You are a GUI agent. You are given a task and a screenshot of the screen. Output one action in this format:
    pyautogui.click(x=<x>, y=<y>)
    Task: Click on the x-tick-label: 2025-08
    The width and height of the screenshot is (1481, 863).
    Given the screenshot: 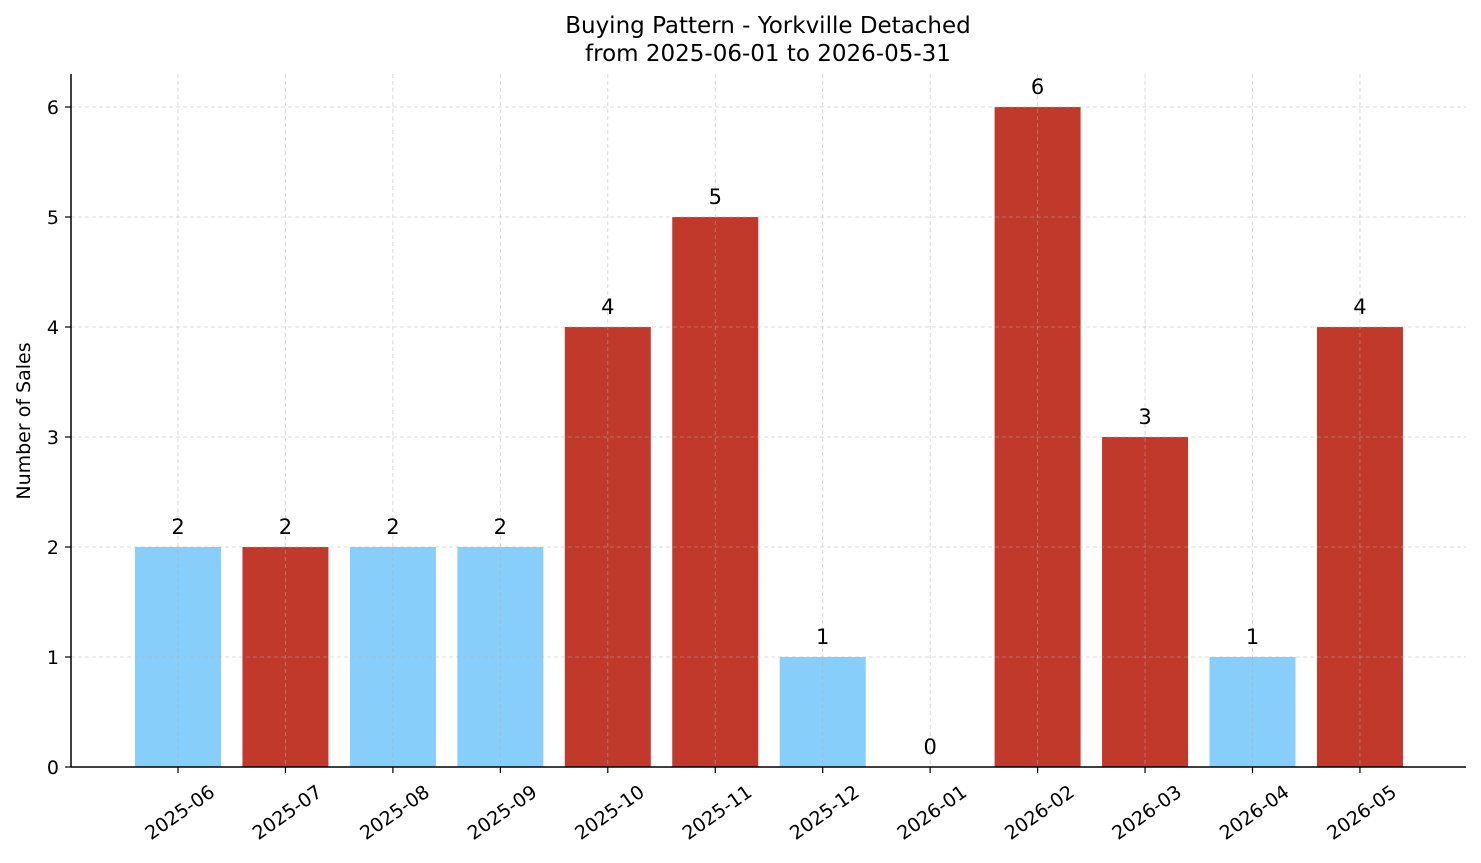 What is the action you would take?
    pyautogui.click(x=395, y=813)
    